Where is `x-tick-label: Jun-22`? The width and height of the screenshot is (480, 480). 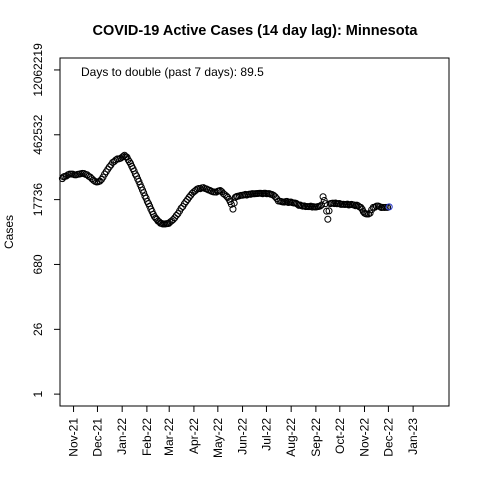 x-tick-label: Jun-22 is located at coordinates (243, 436).